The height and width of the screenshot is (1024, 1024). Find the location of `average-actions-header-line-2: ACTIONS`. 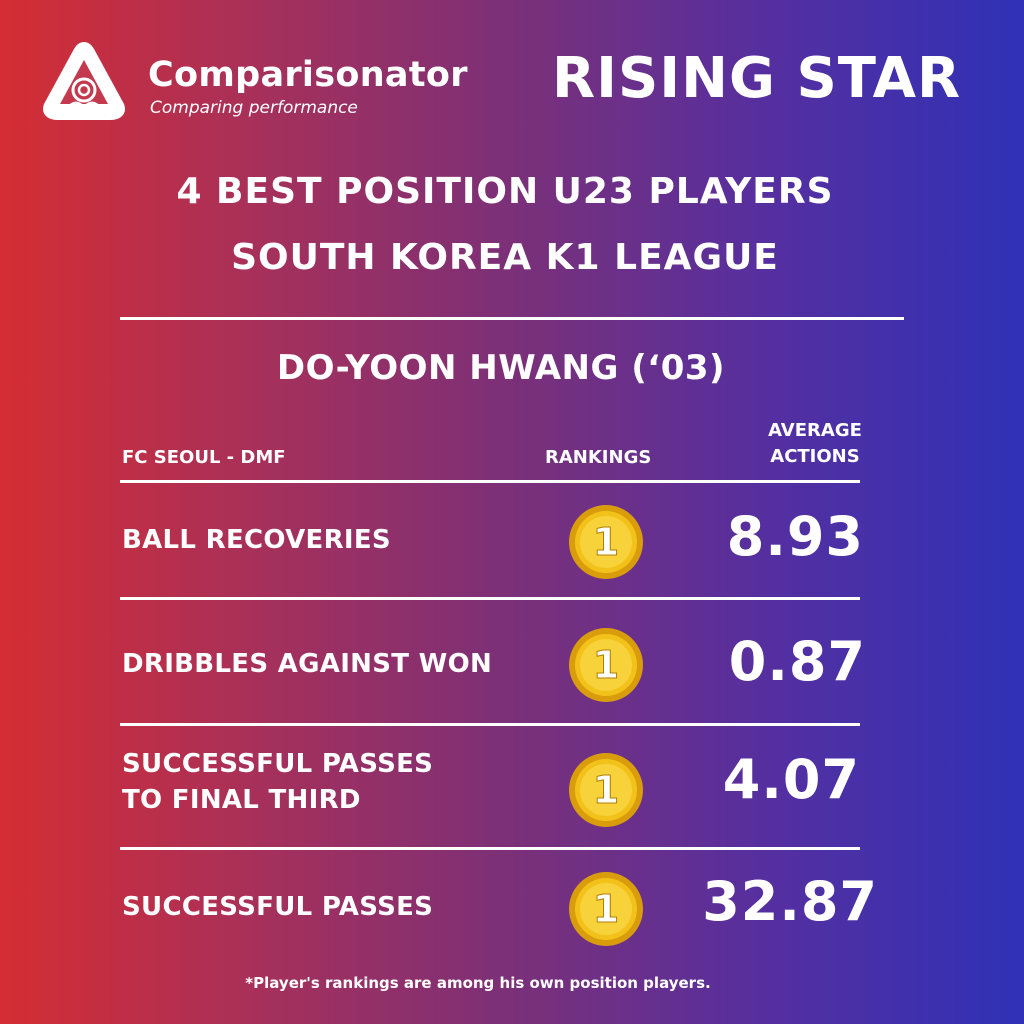

average-actions-header-line-2: ACTIONS is located at coordinates (815, 456).